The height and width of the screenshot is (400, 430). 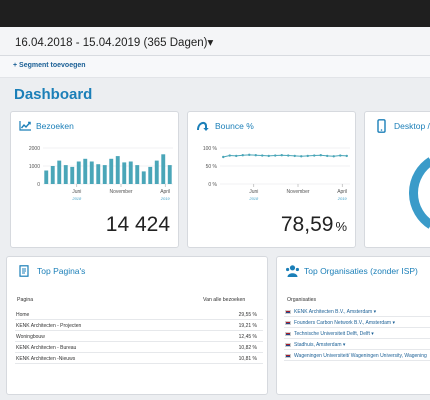 What do you see at coordinates (253, 198) in the screenshot?
I see `x-year-label: 2018` at bounding box center [253, 198].